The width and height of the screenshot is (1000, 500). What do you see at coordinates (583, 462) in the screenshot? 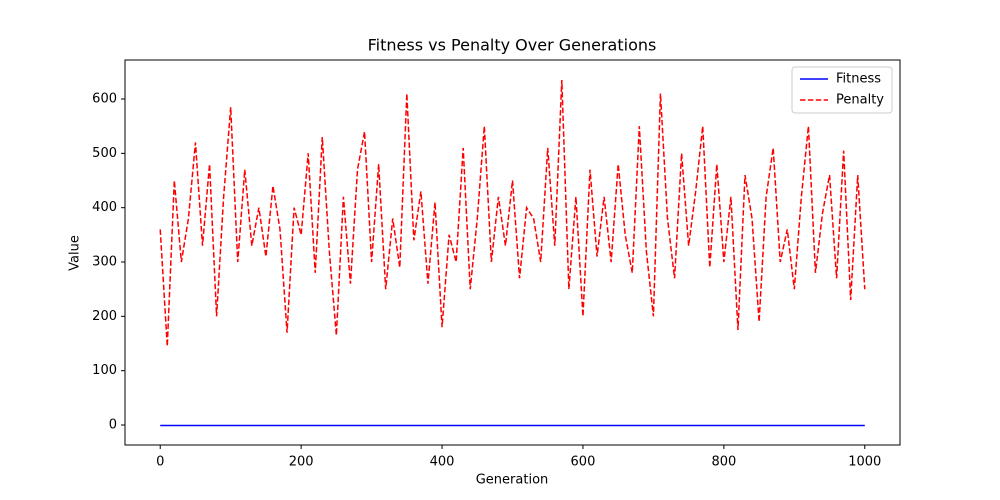
I see `x-tick-label: 600` at bounding box center [583, 462].